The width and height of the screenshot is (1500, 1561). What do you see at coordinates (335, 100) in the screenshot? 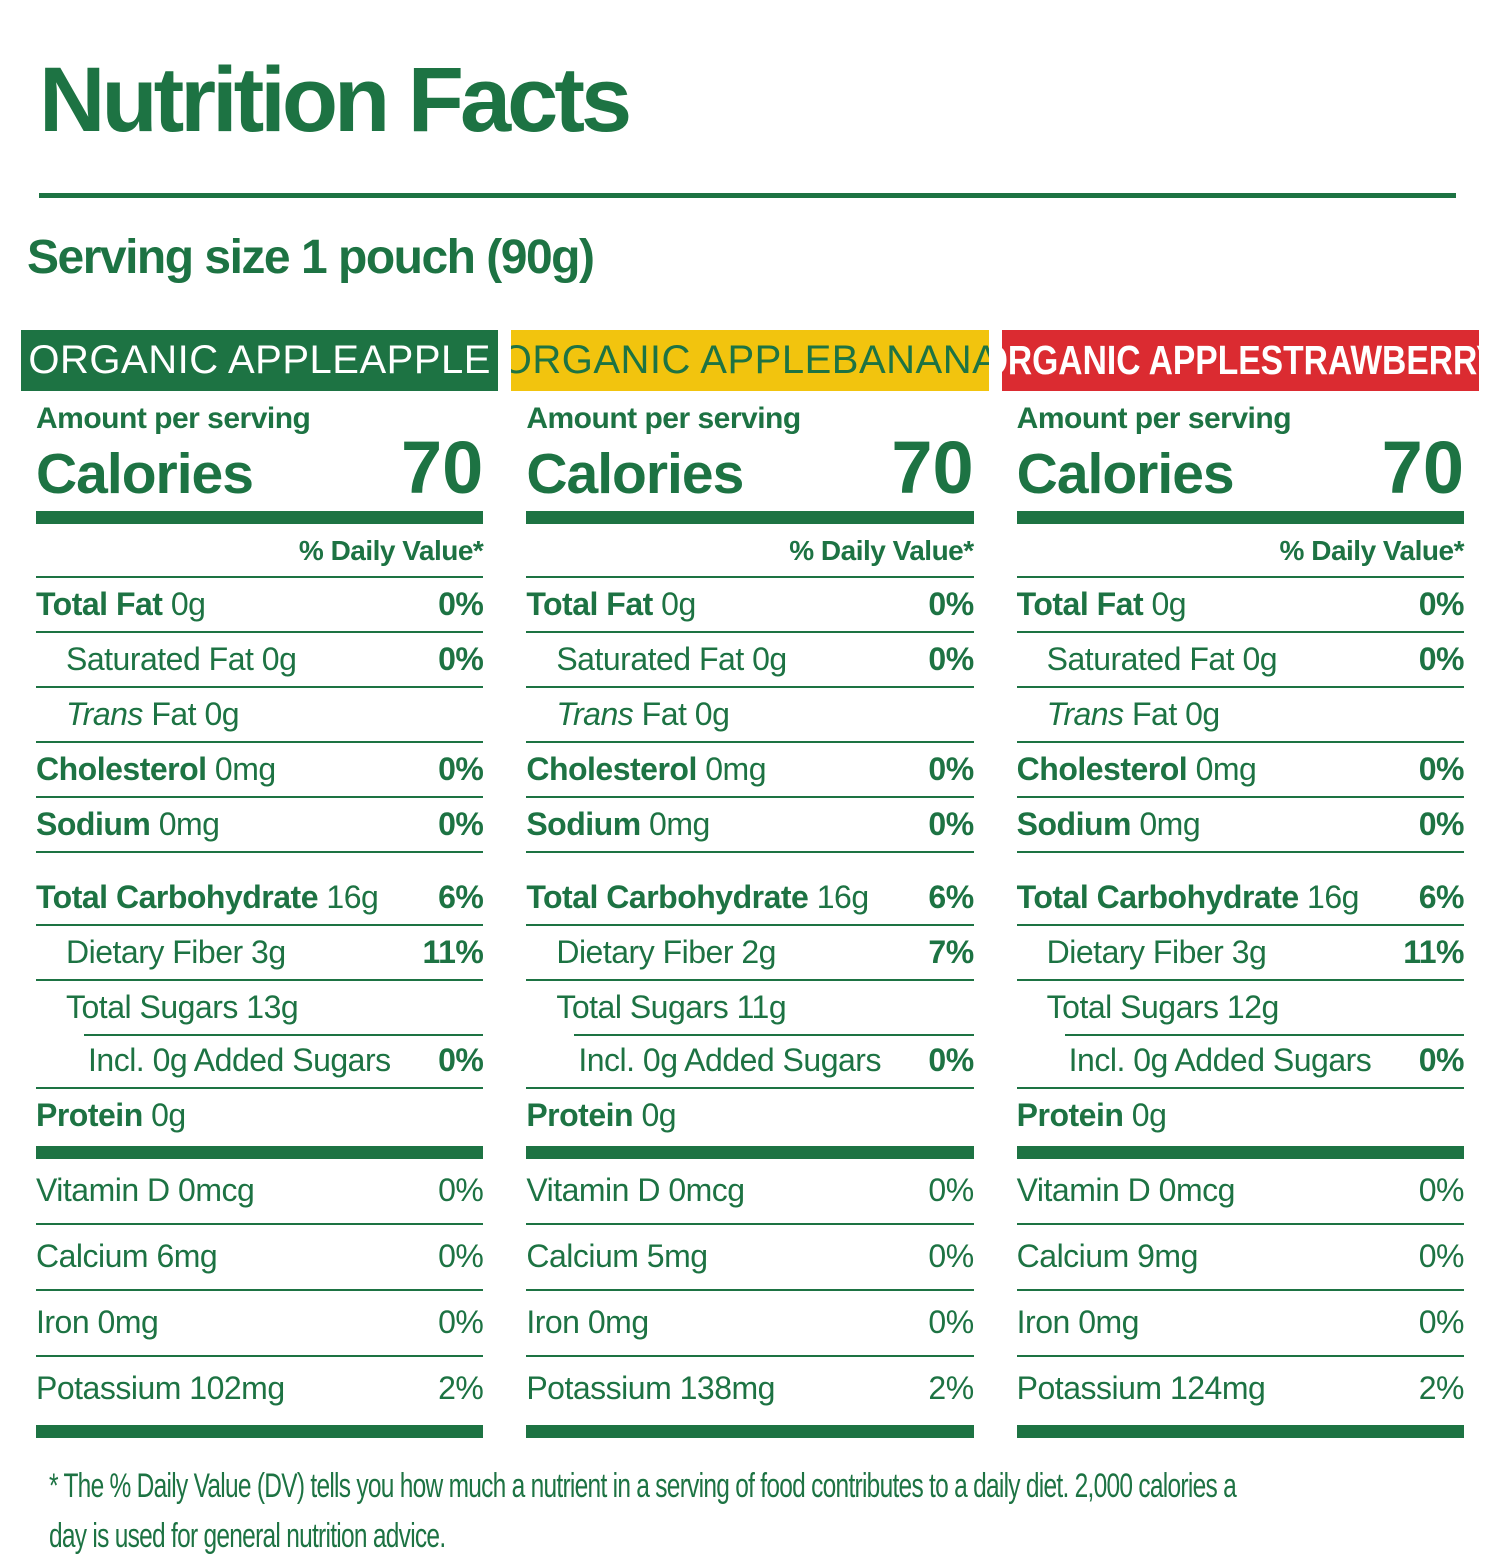
I see `page-title: Nutrition Facts` at bounding box center [335, 100].